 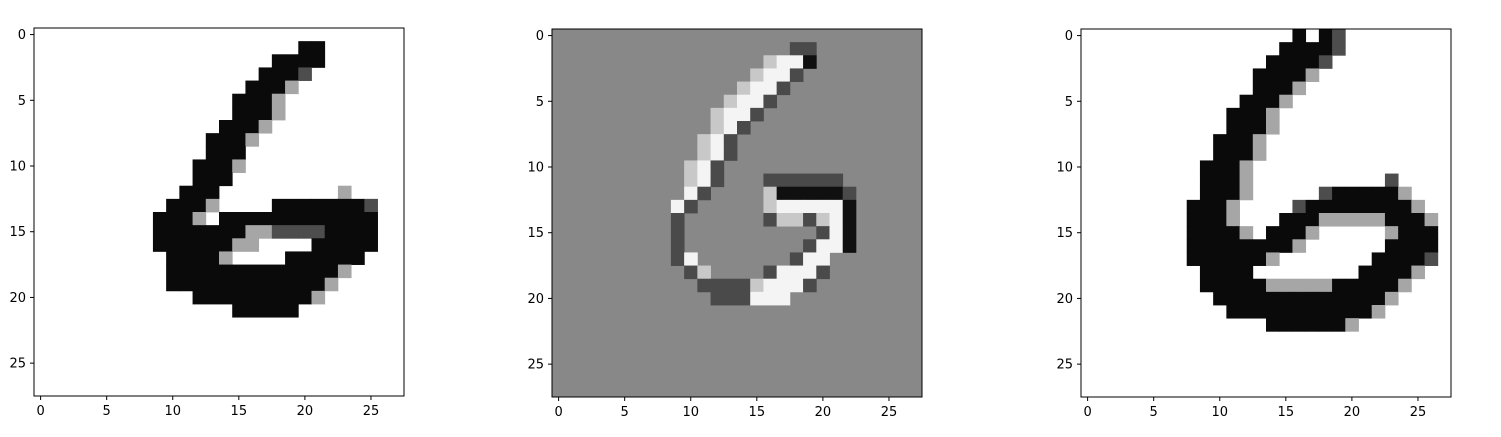 I want to click on x-tick-label: 20, so click(x=305, y=411).